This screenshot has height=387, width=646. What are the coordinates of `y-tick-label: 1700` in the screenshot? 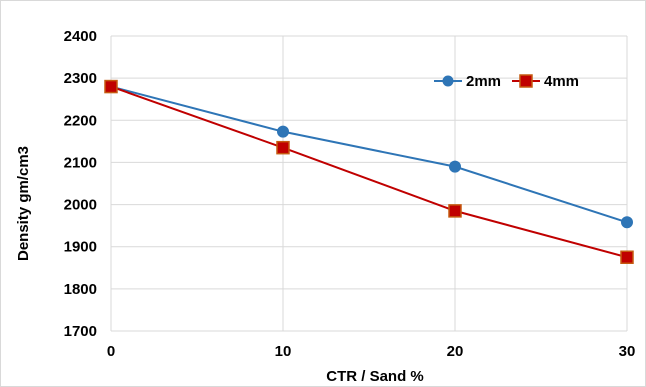 It's located at (80, 331).